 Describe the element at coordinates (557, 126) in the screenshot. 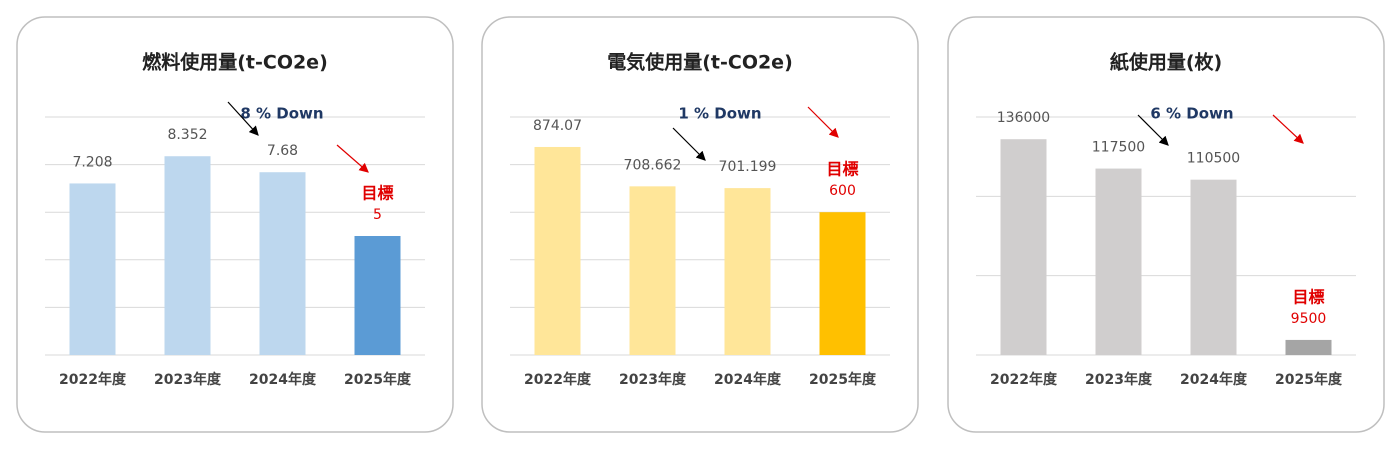

I see `data-label: 874.07` at that location.